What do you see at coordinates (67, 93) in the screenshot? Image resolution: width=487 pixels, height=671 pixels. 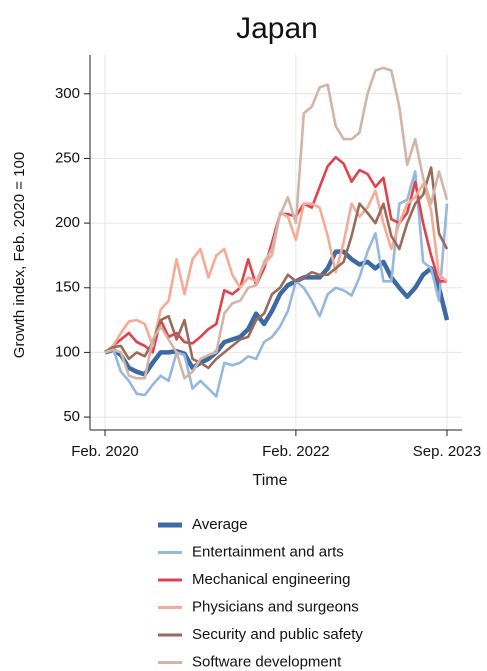 I see `y-tick-label: 300` at bounding box center [67, 93].